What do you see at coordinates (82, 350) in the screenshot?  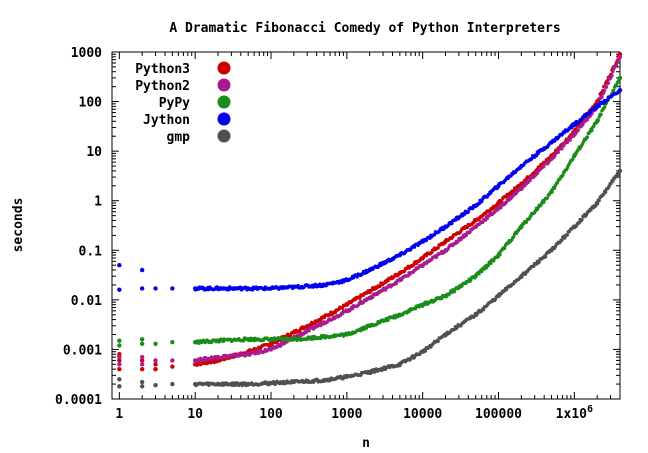 I see `y-tick-label: 0.001` at bounding box center [82, 350].